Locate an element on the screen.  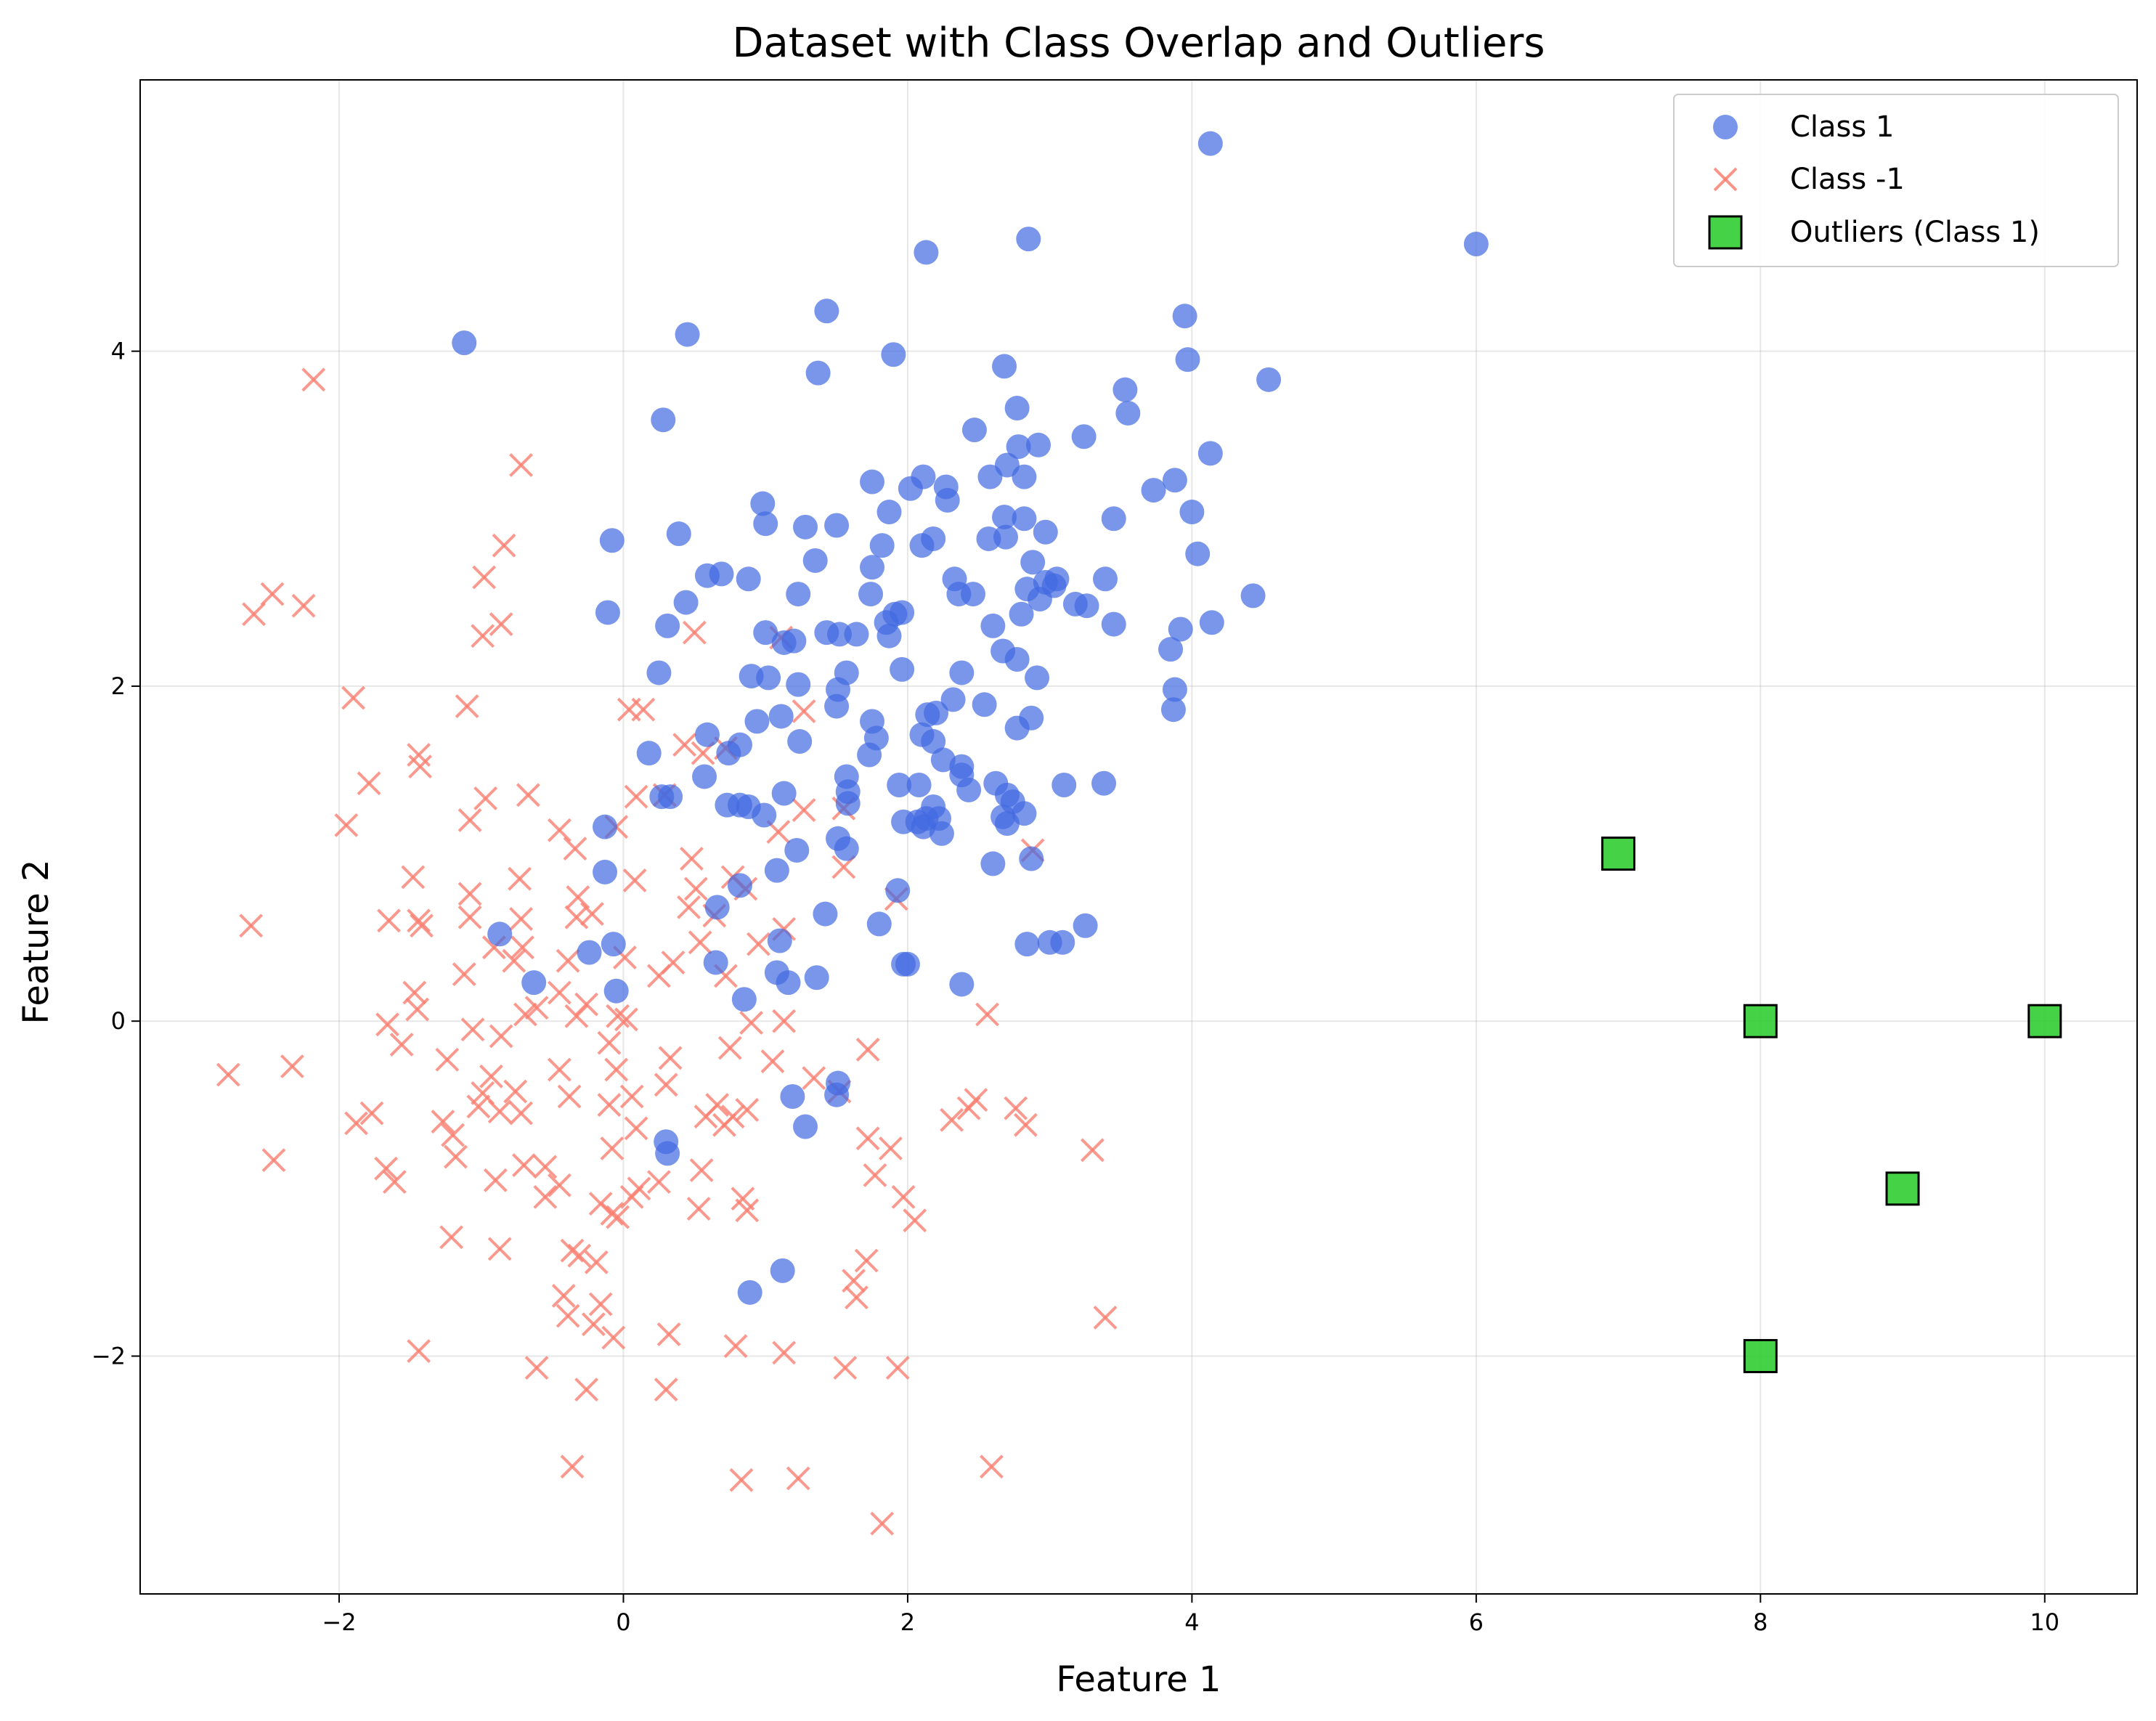
chart-title: Dataset with Class Overlap and Outliers is located at coordinates (1138, 43).